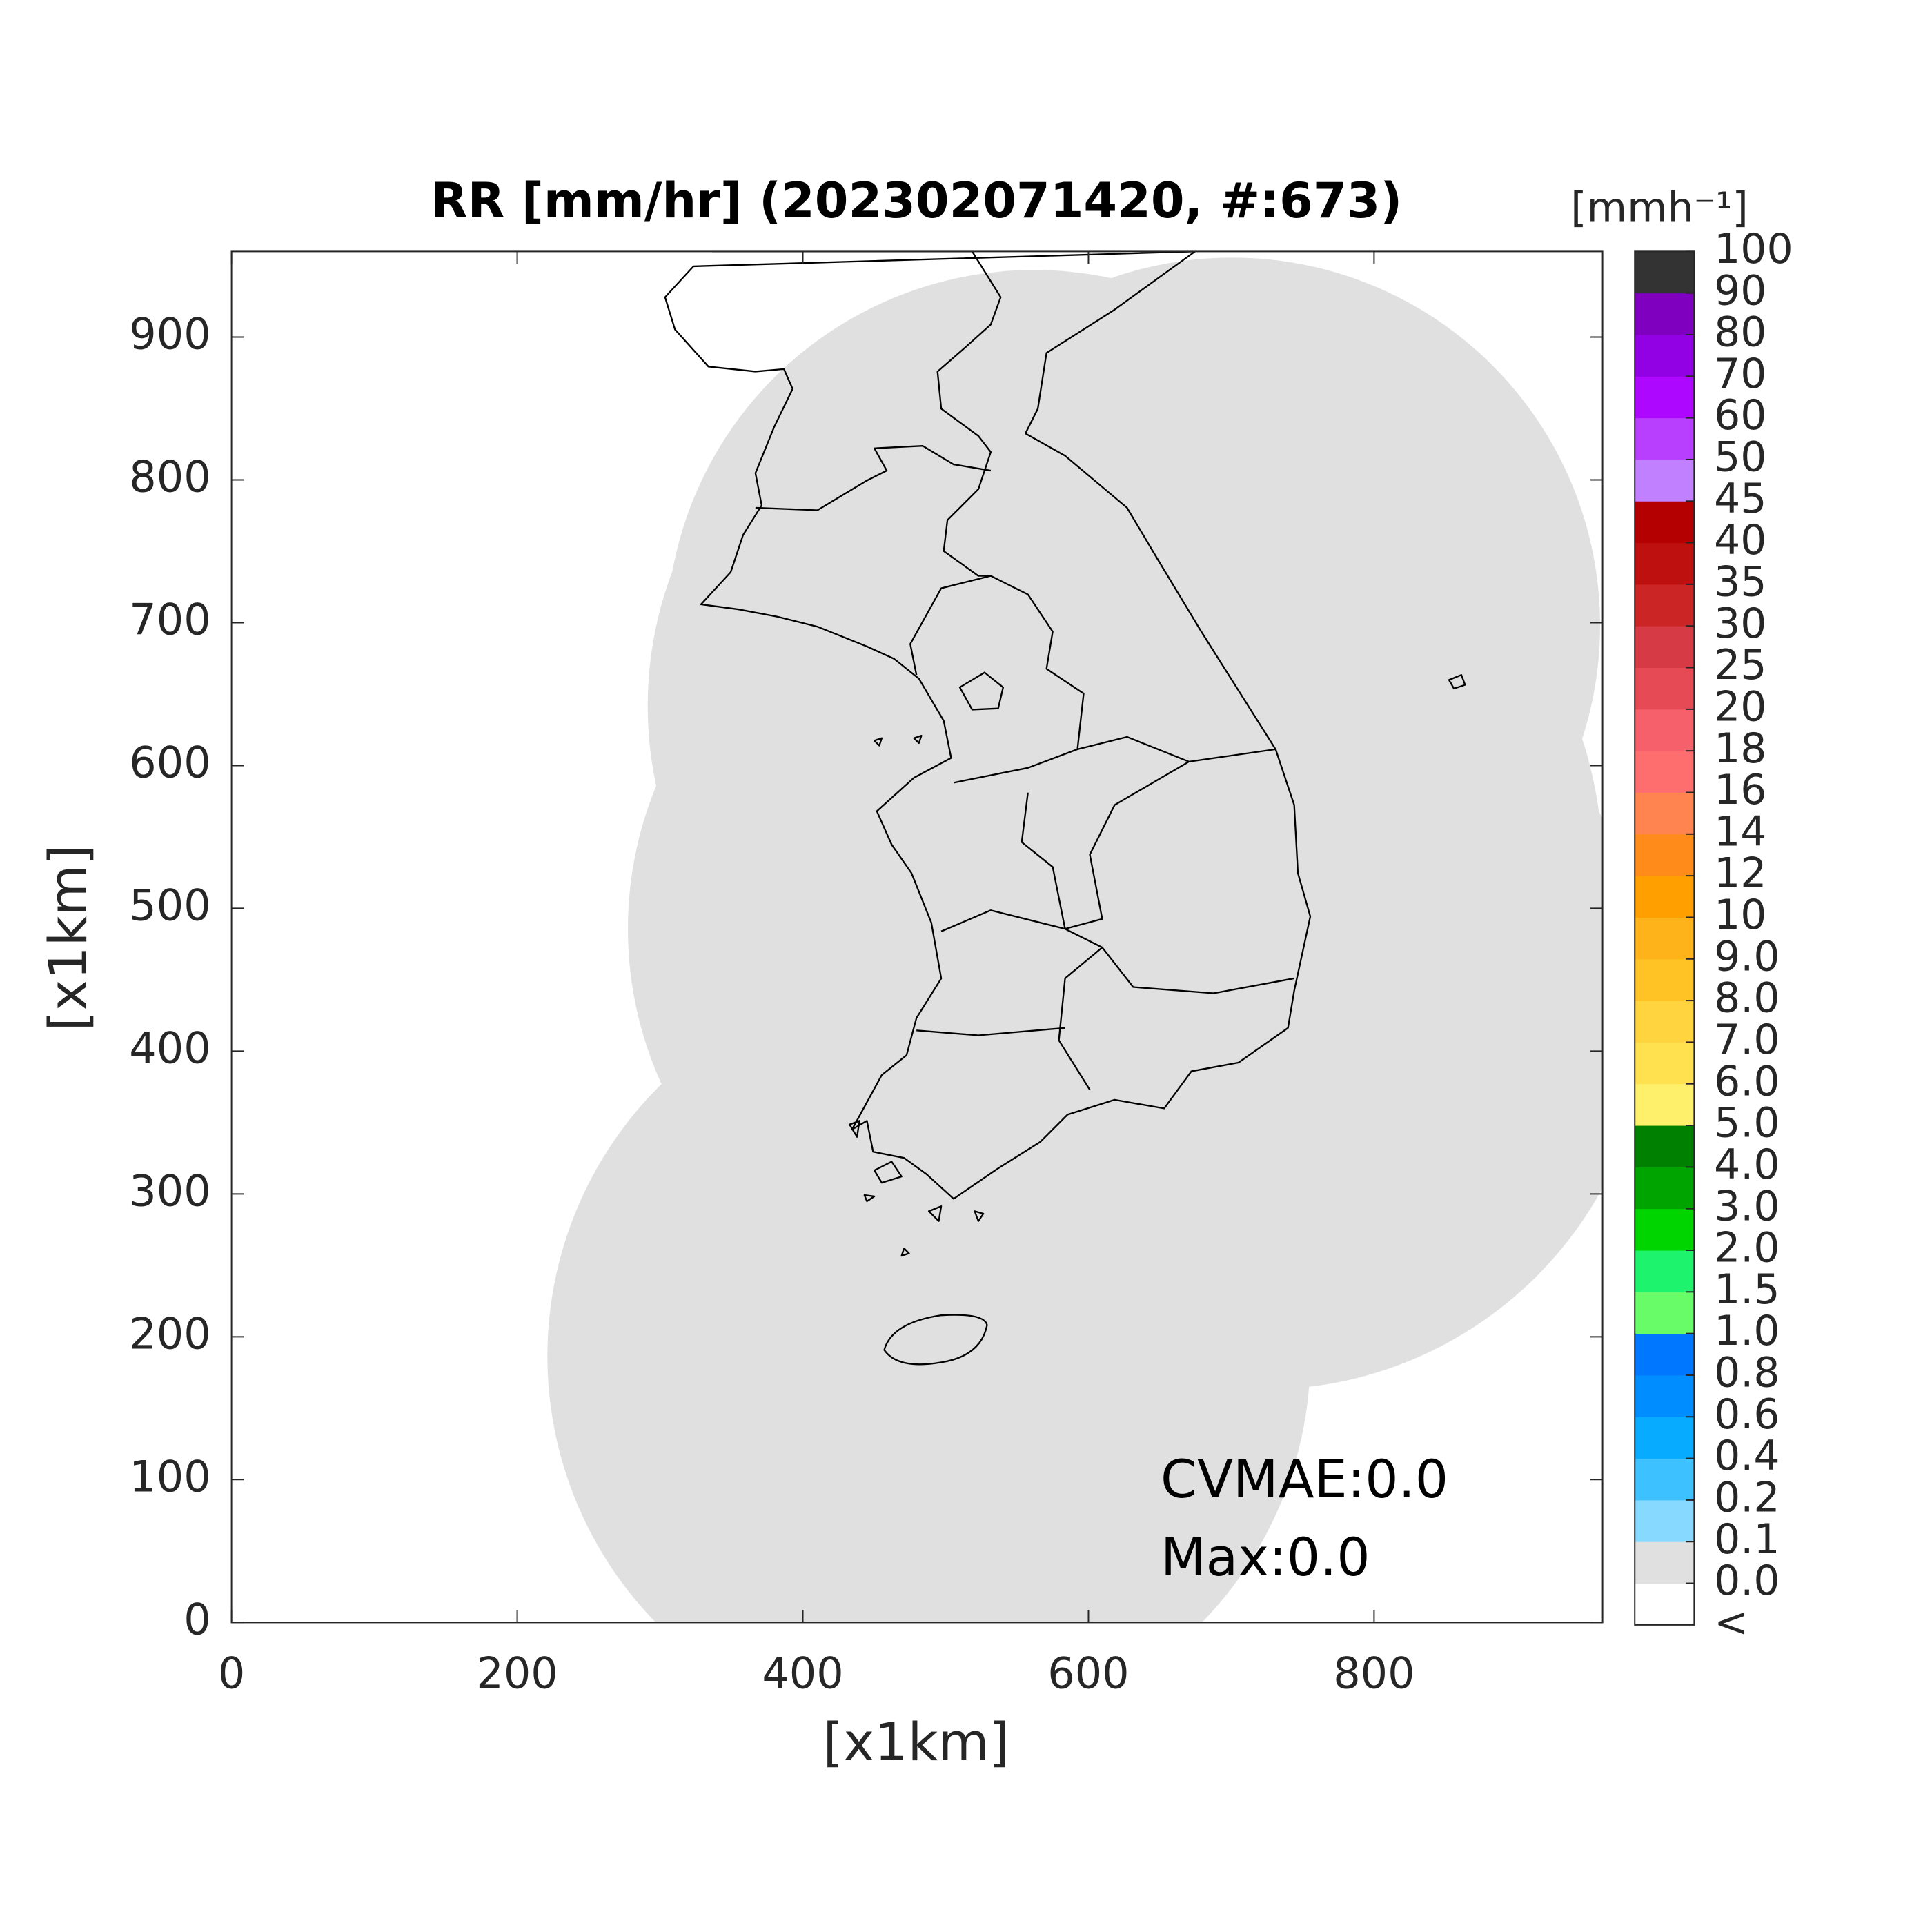  Describe the element at coordinates (1740, 415) in the screenshot. I see `colorbar-tick-label: 60` at that location.